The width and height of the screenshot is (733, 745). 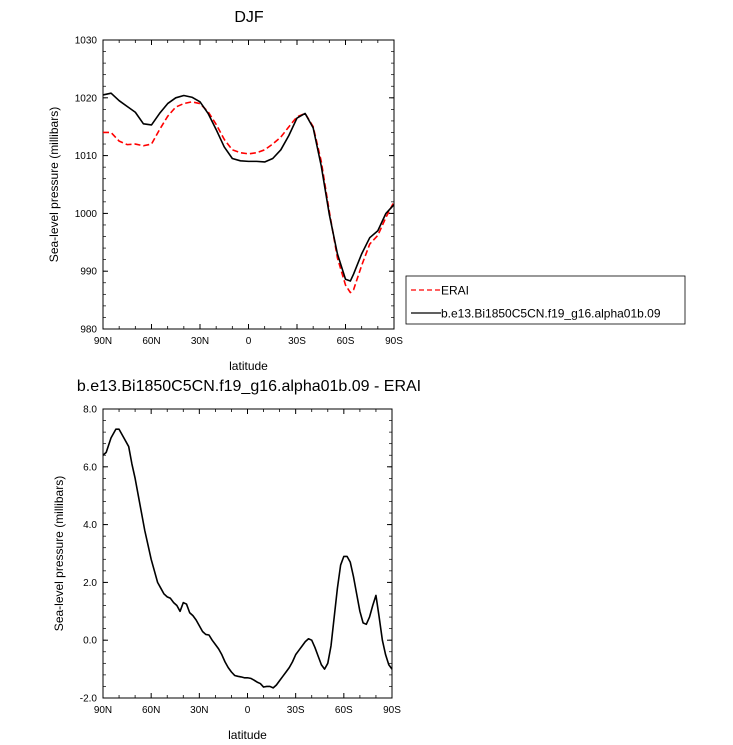 I want to click on y-tick-label: 0.0, so click(x=90, y=641).